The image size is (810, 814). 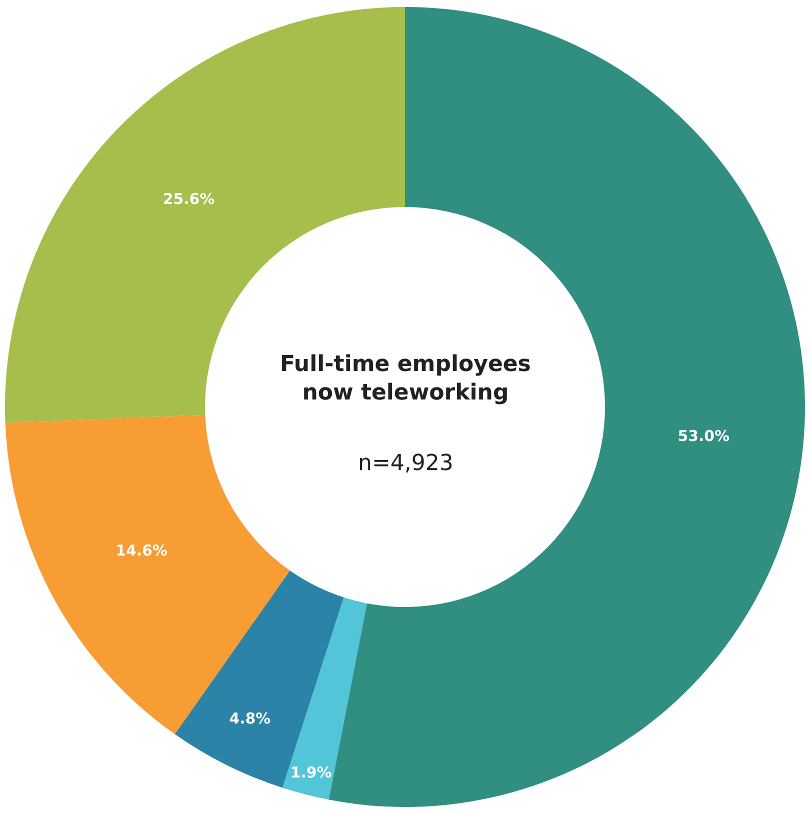 What do you see at coordinates (250, 718) in the screenshot?
I see `data-label: 4.8%` at bounding box center [250, 718].